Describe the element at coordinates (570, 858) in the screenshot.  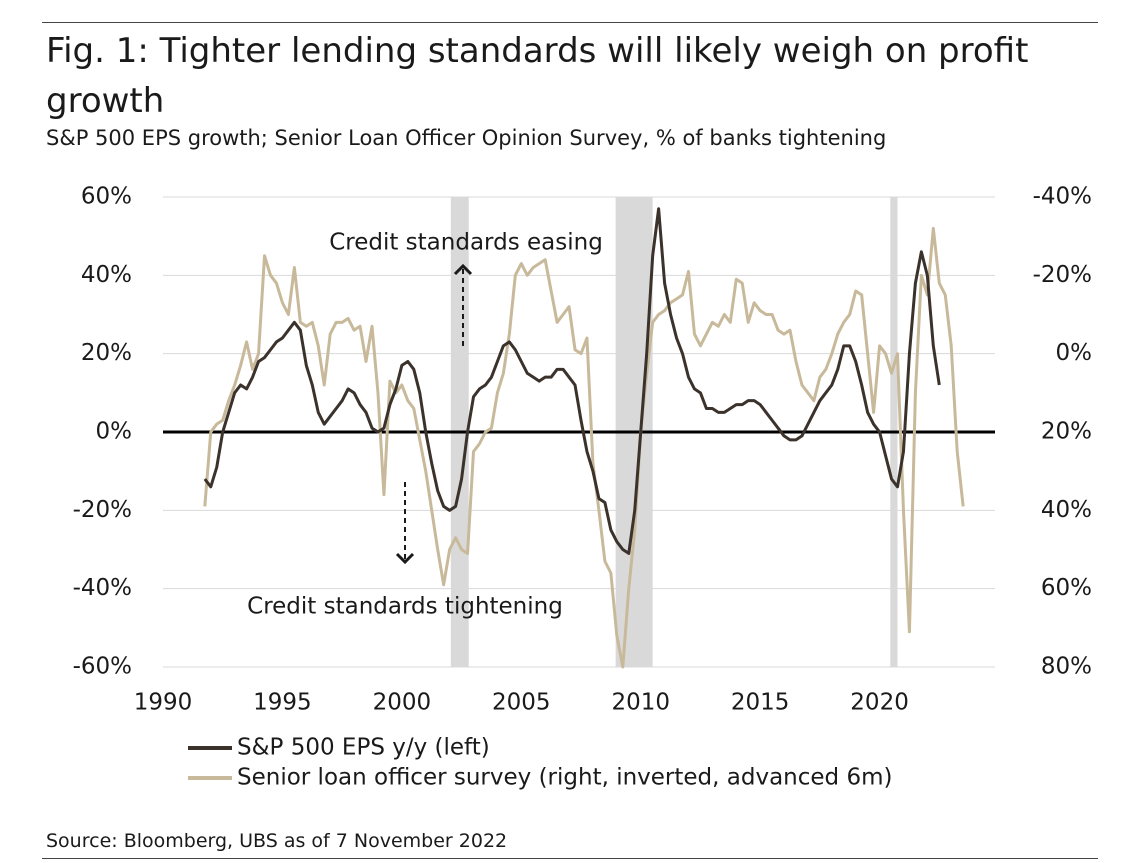
I see `bottom-rule` at that location.